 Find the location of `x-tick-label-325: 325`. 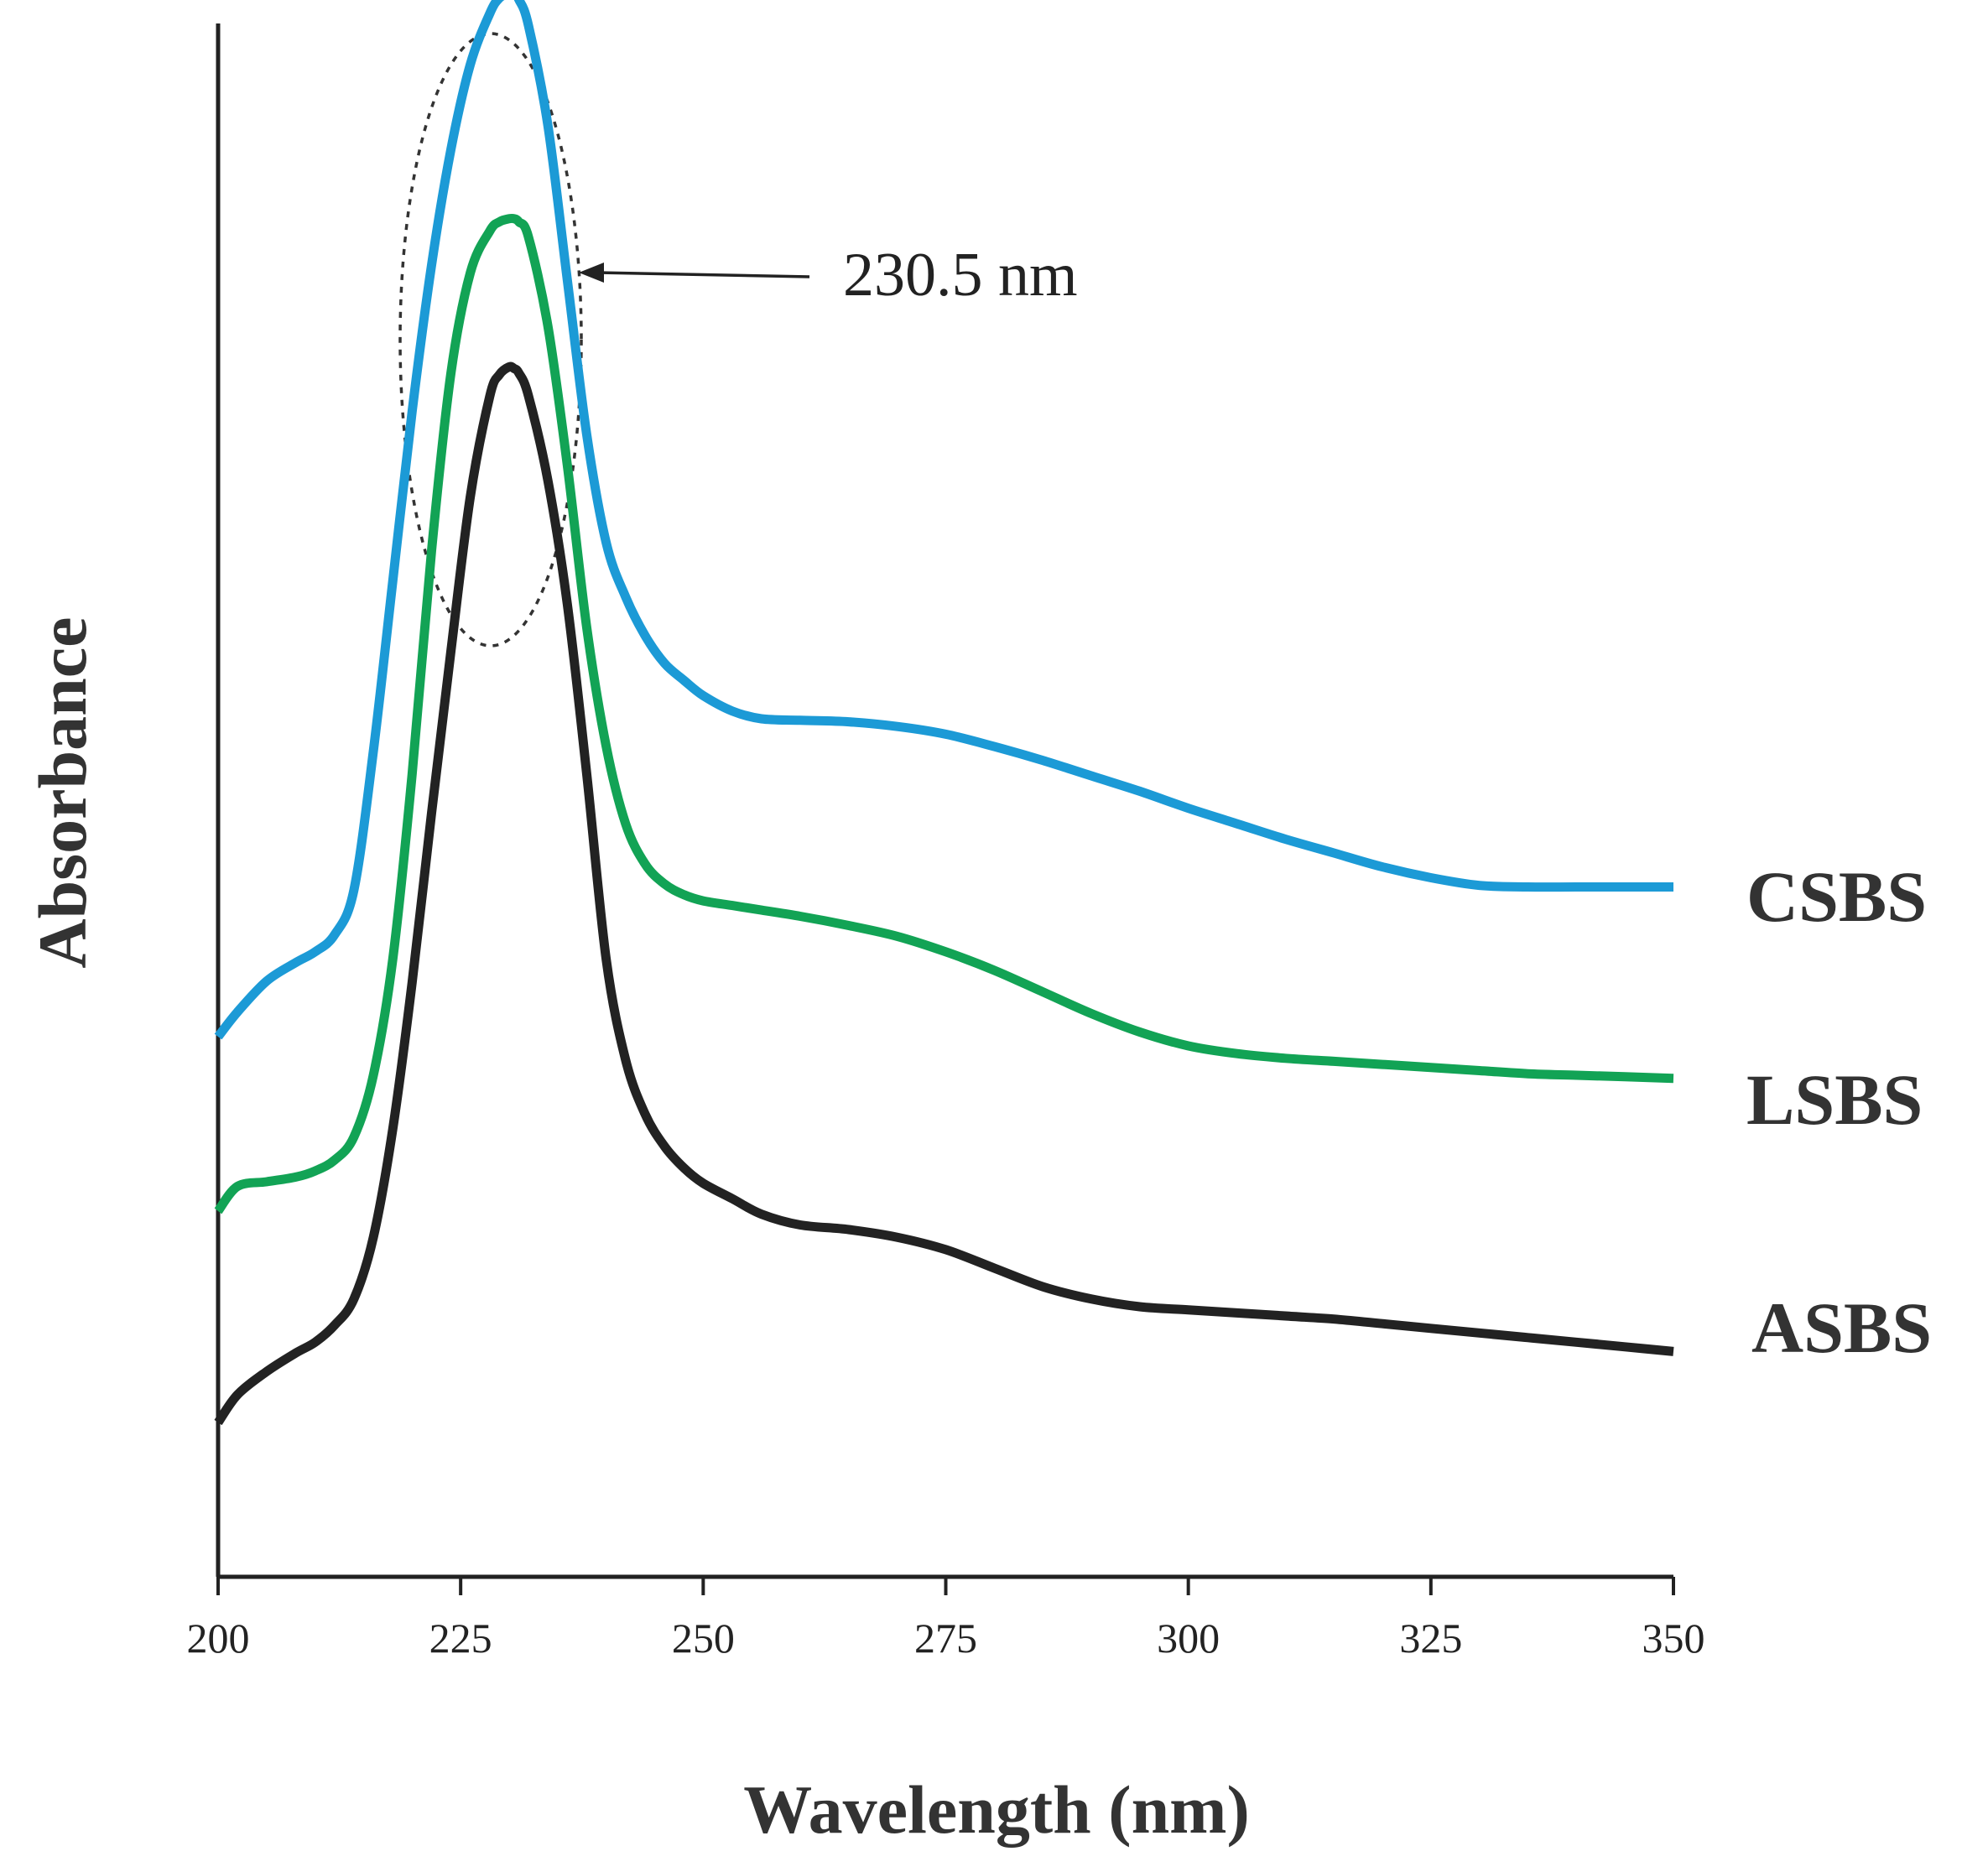

x-tick-label-325: 325 is located at coordinates (1431, 1638).